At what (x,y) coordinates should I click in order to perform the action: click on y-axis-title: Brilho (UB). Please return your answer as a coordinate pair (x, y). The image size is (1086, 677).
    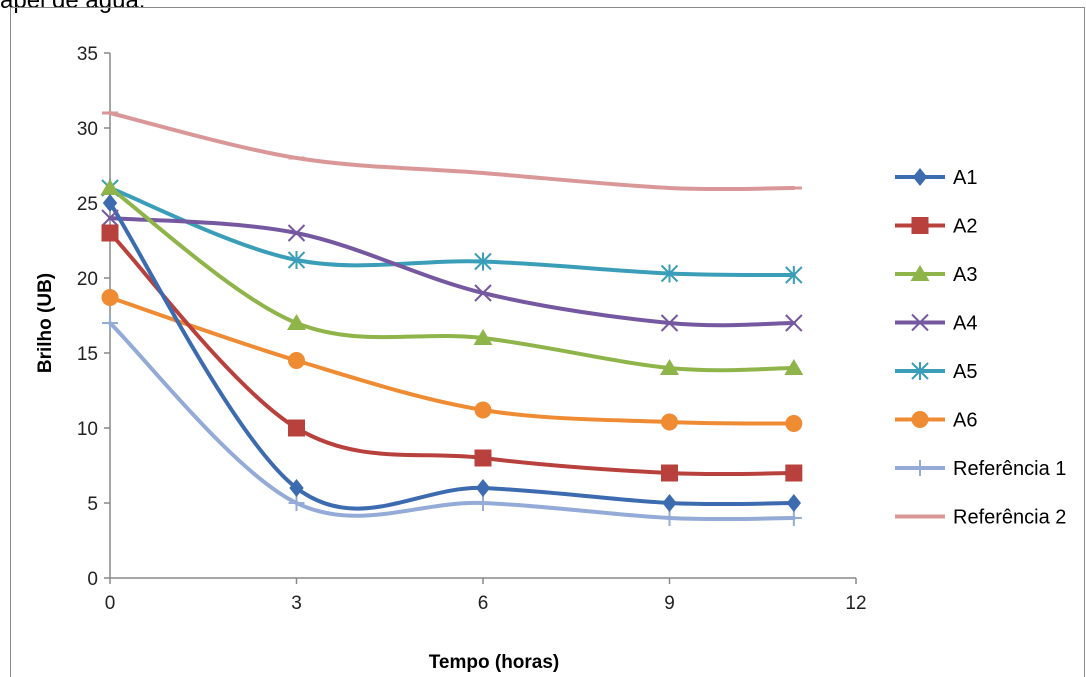
    Looking at the image, I should click on (45, 323).